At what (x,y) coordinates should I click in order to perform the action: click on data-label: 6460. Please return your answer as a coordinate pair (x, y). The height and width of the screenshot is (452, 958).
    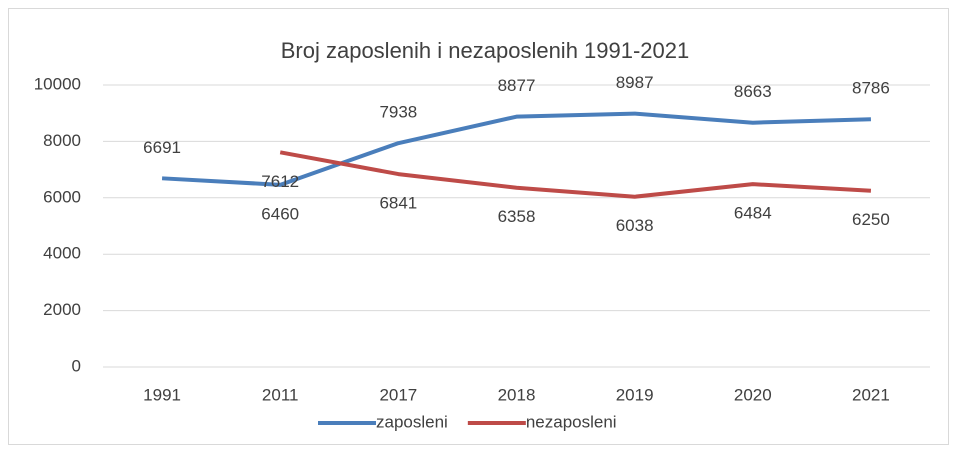
    Looking at the image, I should click on (280, 213).